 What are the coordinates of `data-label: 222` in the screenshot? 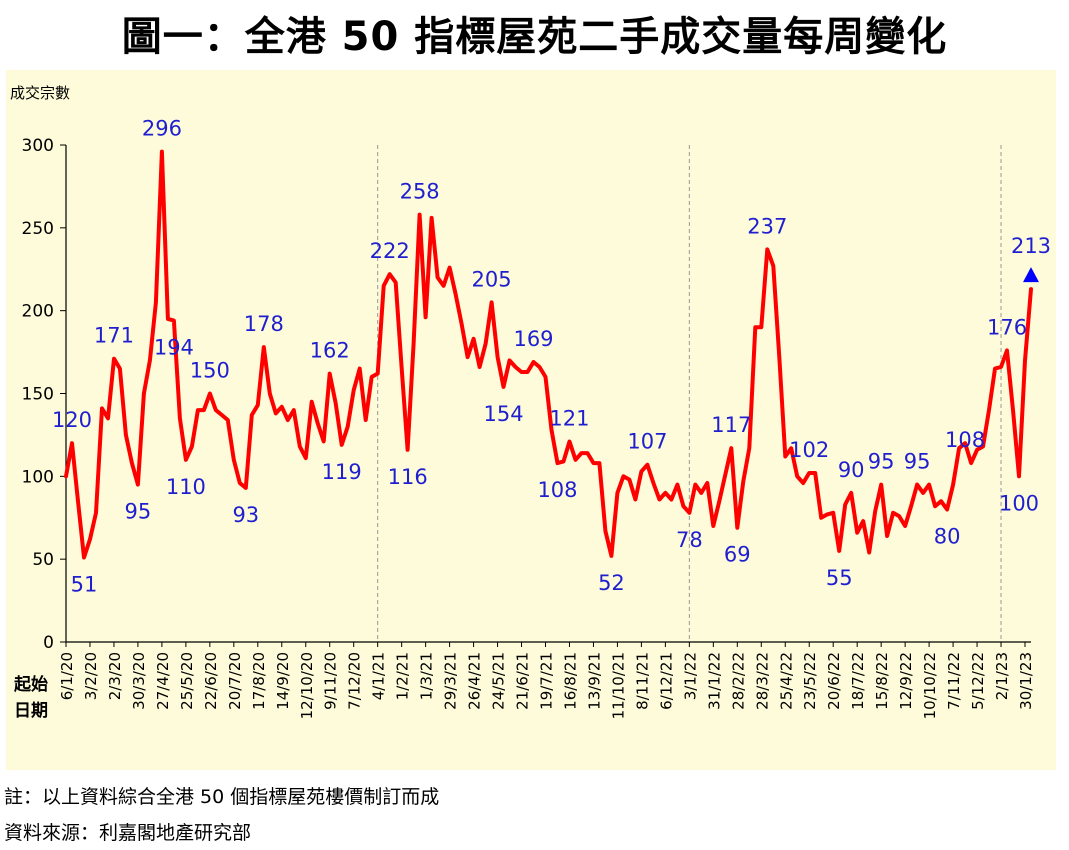 It's located at (390, 251).